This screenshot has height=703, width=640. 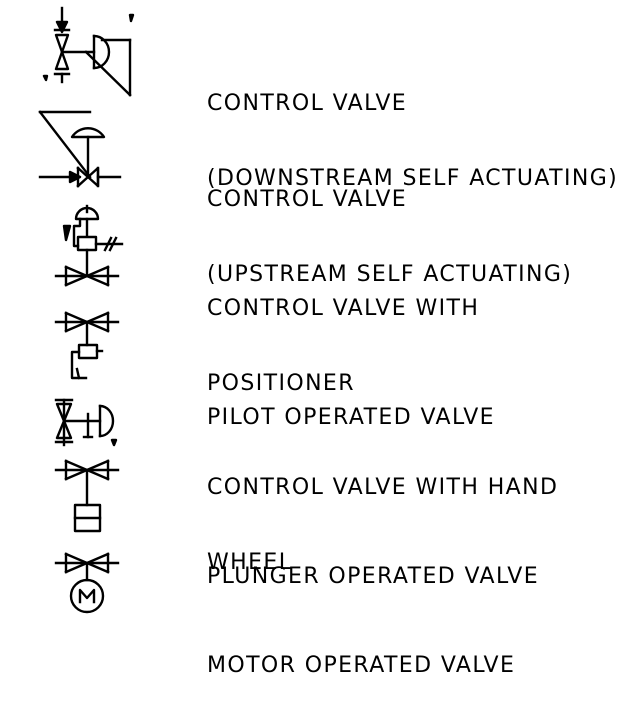 I want to click on downstream-self-actuating-control-valve-icon, so click(x=88, y=51).